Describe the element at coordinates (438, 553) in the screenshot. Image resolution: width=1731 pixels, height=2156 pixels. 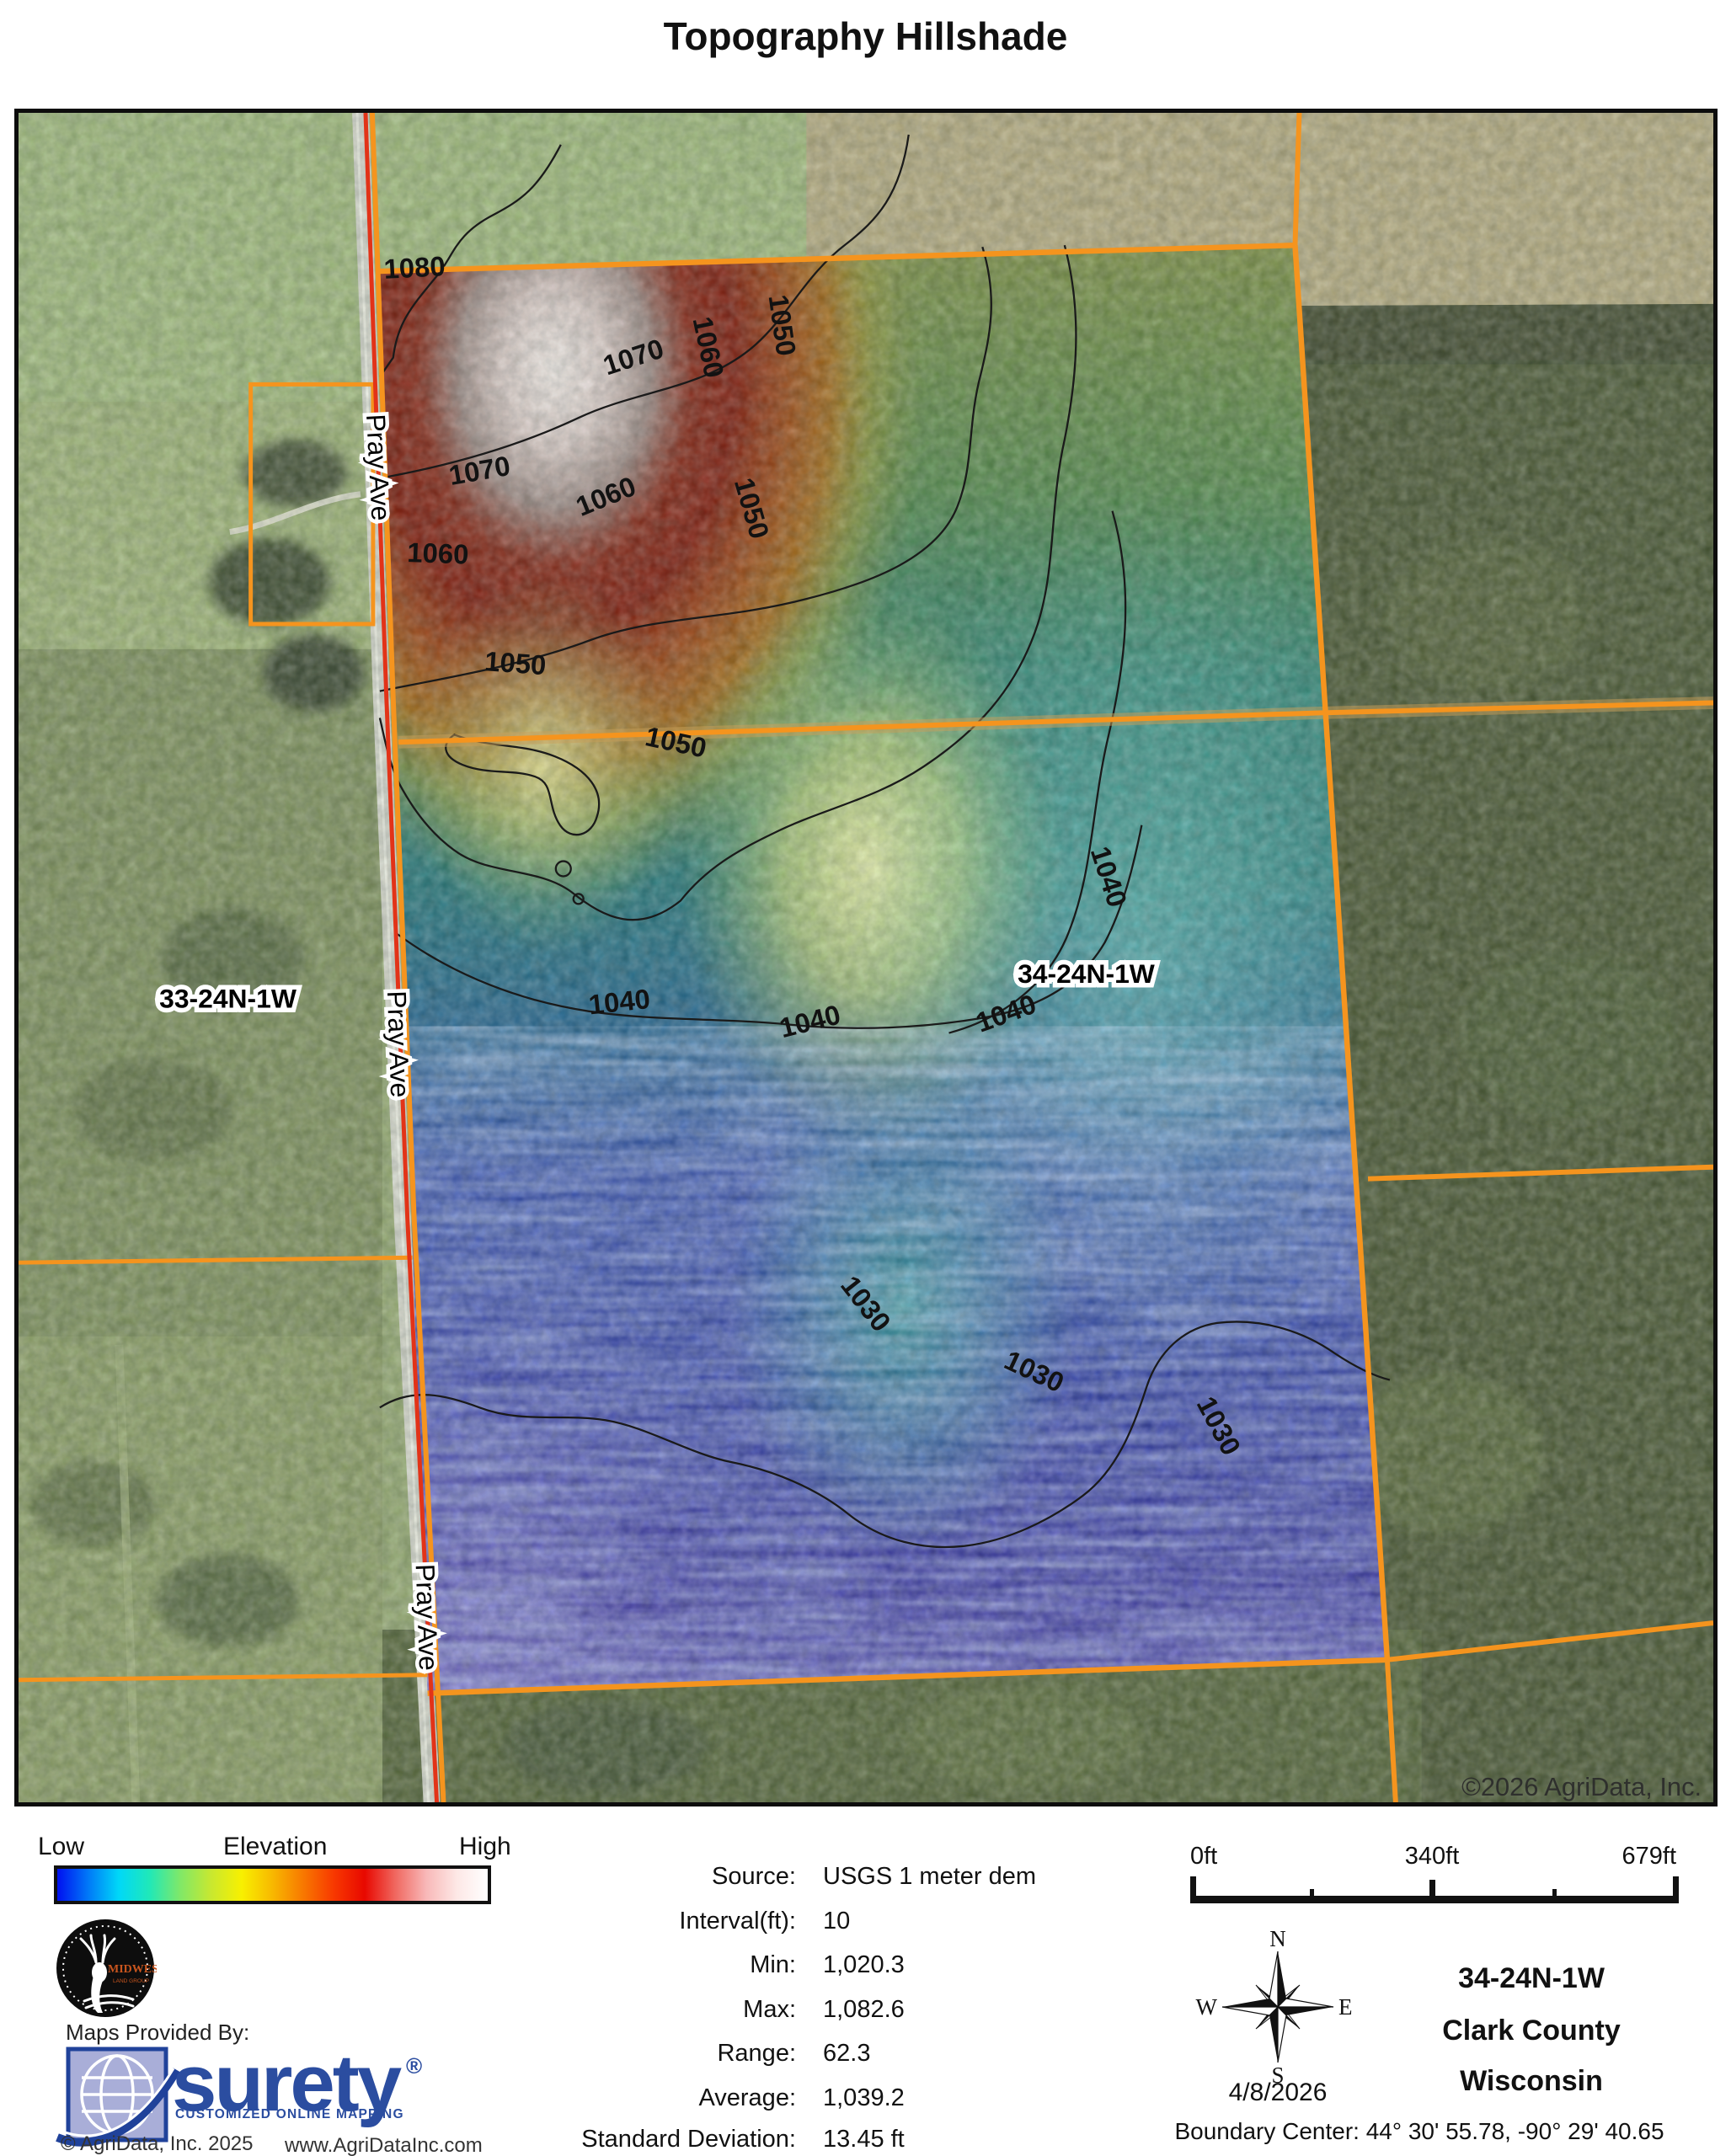
I see `contour-label: 1060` at that location.